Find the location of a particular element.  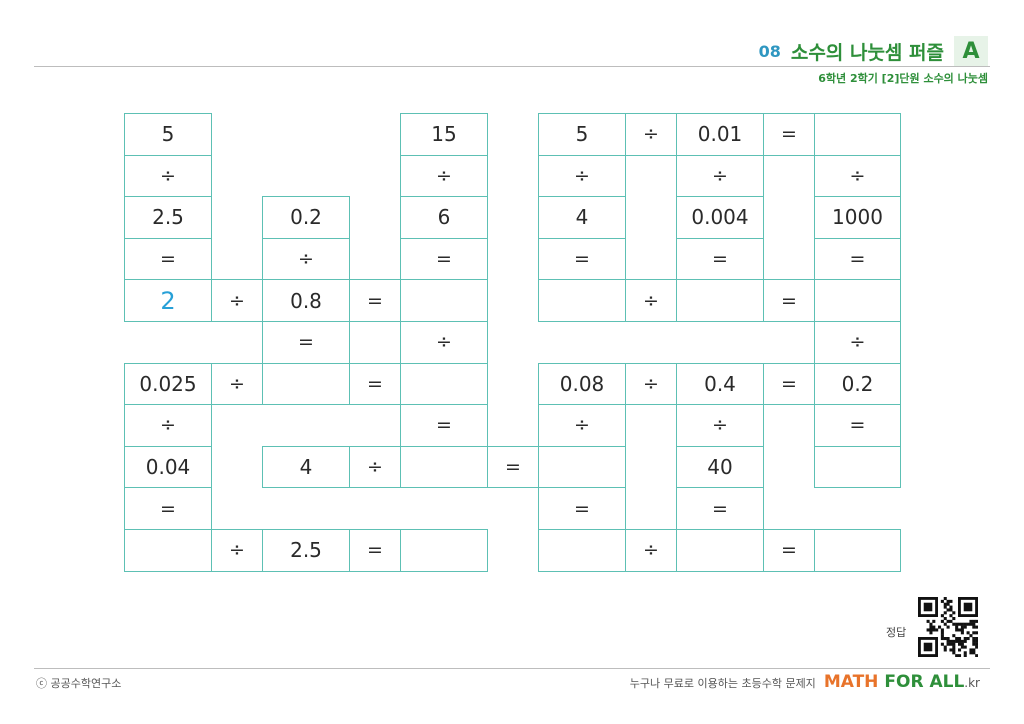

puzzle-number-cell: 6 is located at coordinates (444, 217).